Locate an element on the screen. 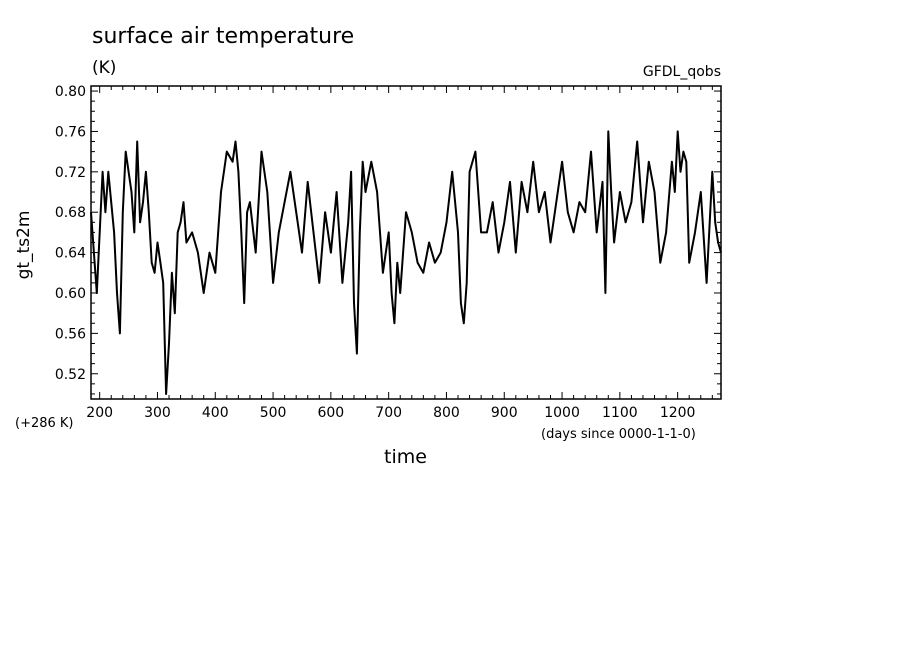  x-tick-label: 700 is located at coordinates (388, 413).